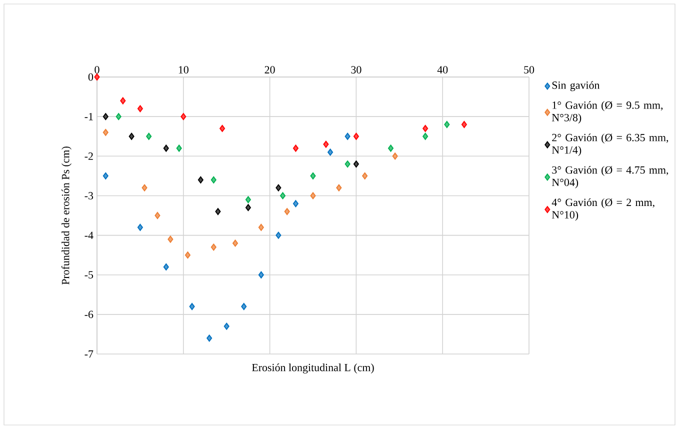 Image resolution: width=679 pixels, height=429 pixels. What do you see at coordinates (89, 314) in the screenshot?
I see `y-tick-label: -6` at bounding box center [89, 314].